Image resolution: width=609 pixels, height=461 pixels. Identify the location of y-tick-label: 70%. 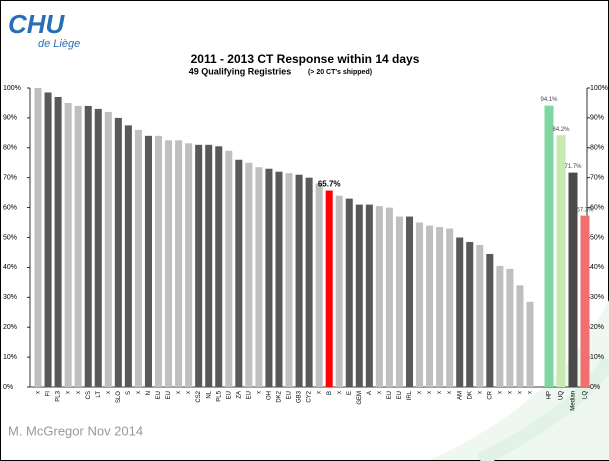
(10, 178).